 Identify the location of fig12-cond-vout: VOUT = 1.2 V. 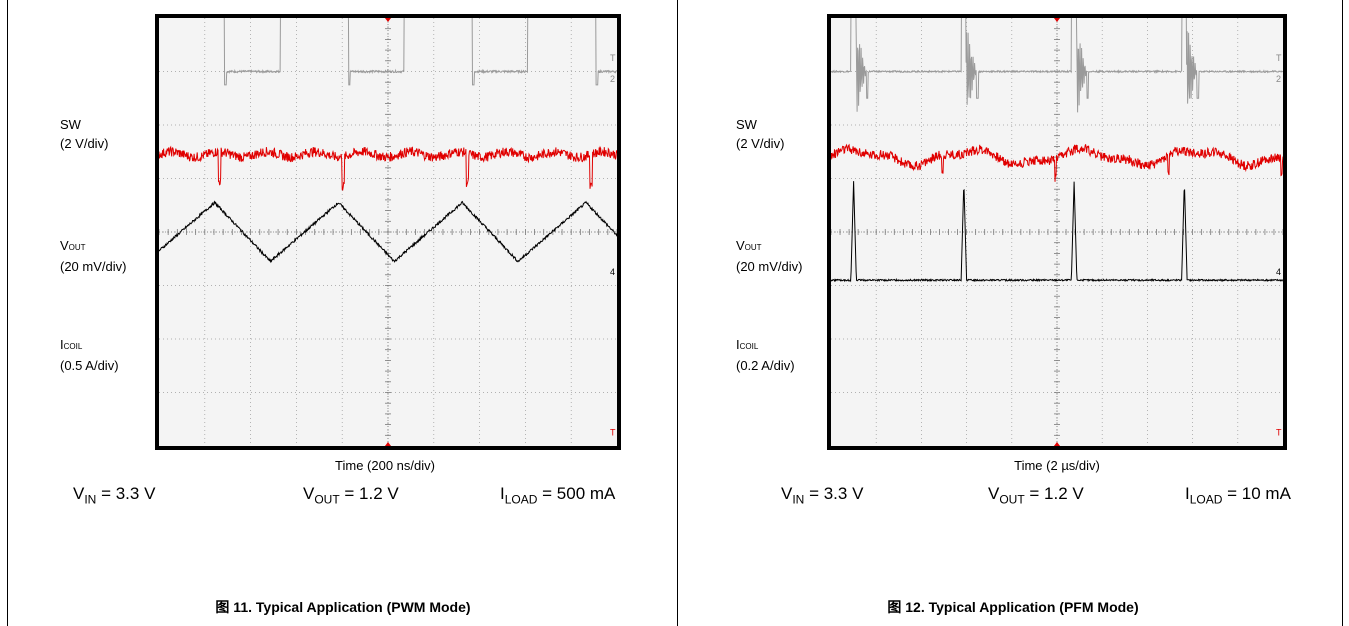
(1036, 495).